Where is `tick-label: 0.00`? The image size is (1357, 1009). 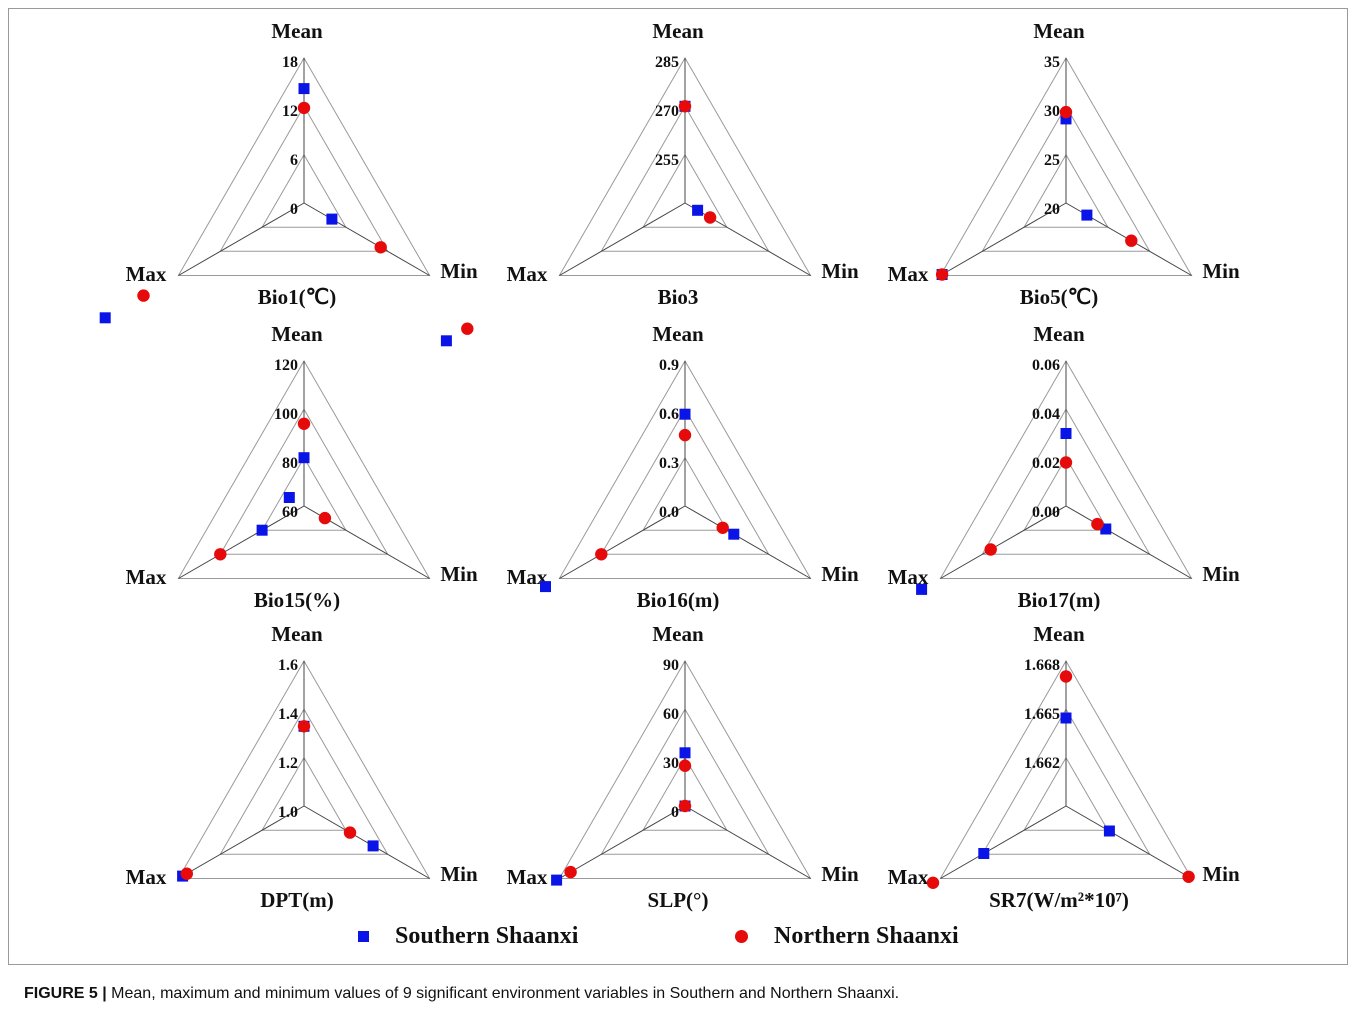
tick-label: 0.00 is located at coordinates (1046, 512).